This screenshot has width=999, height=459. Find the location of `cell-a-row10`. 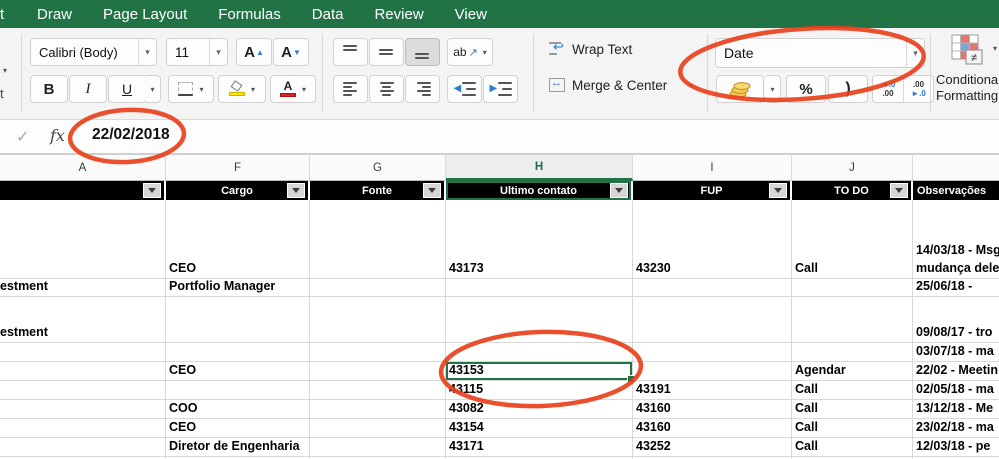

cell-a-row10 is located at coordinates (83, 458).